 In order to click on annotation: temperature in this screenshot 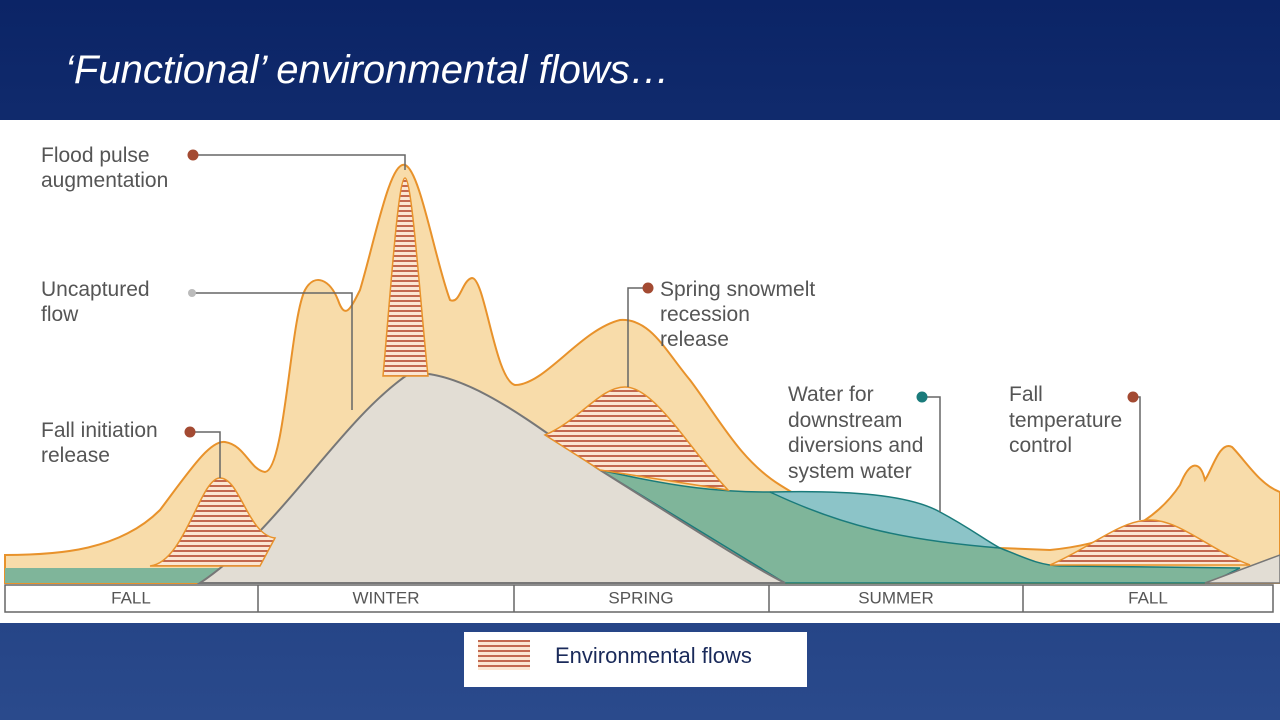, I will do `click(1065, 420)`.